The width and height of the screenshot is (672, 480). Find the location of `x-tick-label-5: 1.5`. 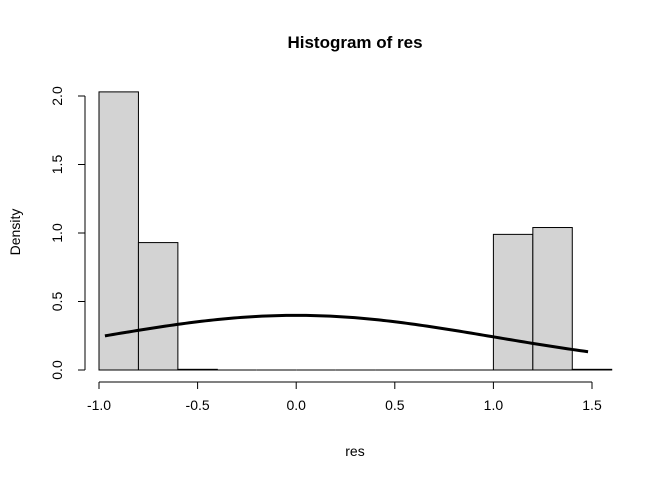

x-tick-label-5: 1.5 is located at coordinates (592, 405).